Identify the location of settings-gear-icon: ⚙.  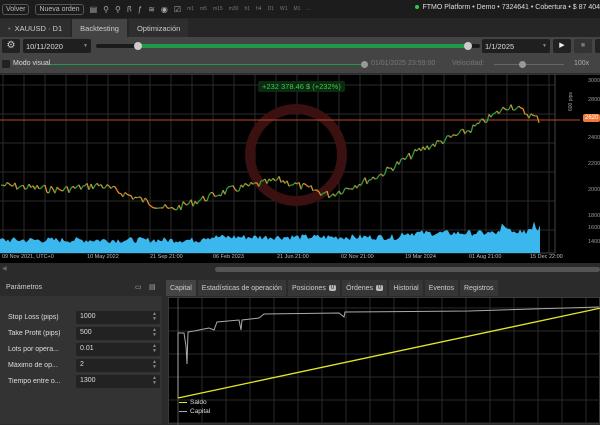
(11, 46).